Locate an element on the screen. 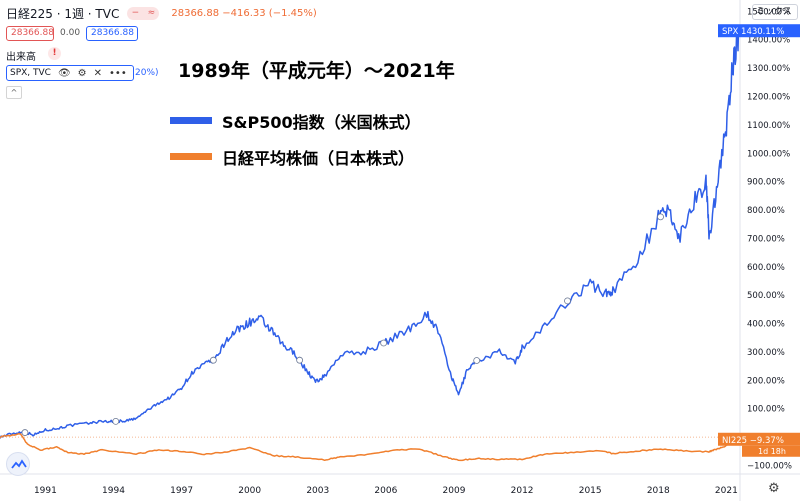 This screenshot has height=501, width=800. y-tick-label: 1100.00% is located at coordinates (768, 126).